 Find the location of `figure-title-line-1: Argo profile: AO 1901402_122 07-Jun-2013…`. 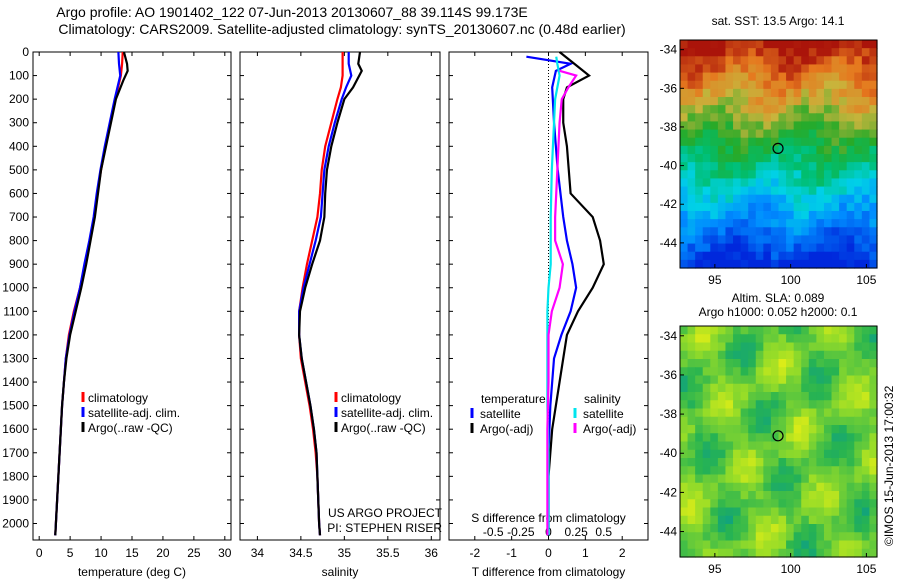

figure-title-line-1: Argo profile: AO 1901402_122 07-Jun-2013… is located at coordinates (292, 12).